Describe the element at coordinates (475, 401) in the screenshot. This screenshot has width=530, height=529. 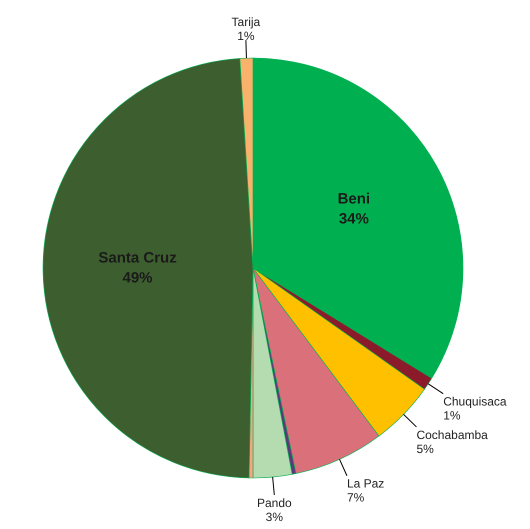
I see `slice-label: Chuquisaca` at that location.